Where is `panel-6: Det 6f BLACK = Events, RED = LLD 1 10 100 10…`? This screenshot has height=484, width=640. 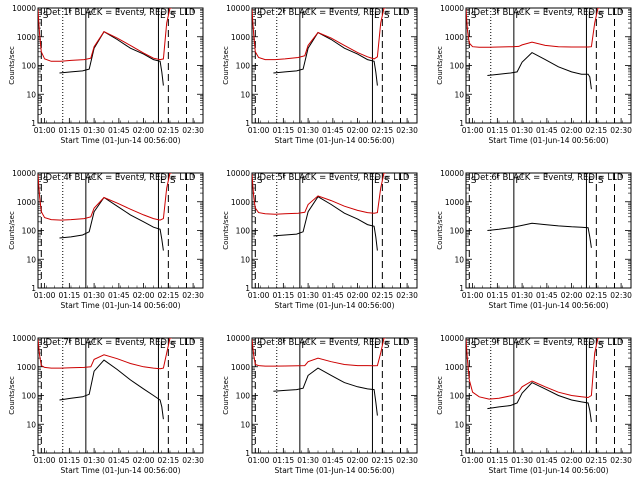
panel-6: Det 6f BLACK = Events, RED = LLD 1 10 100 10… is located at coordinates (534, 239).